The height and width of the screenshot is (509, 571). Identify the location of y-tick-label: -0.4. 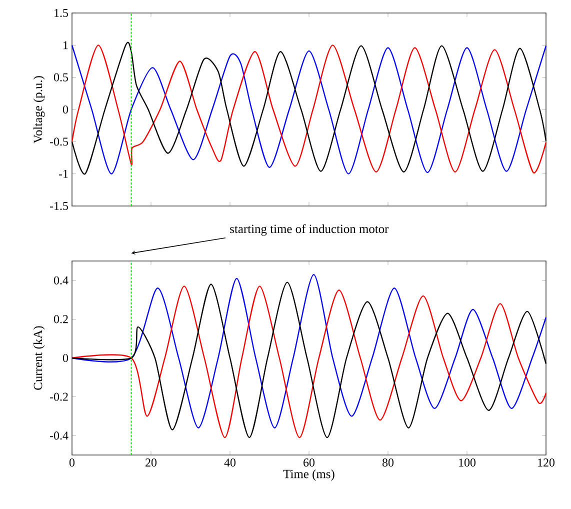
(59, 436).